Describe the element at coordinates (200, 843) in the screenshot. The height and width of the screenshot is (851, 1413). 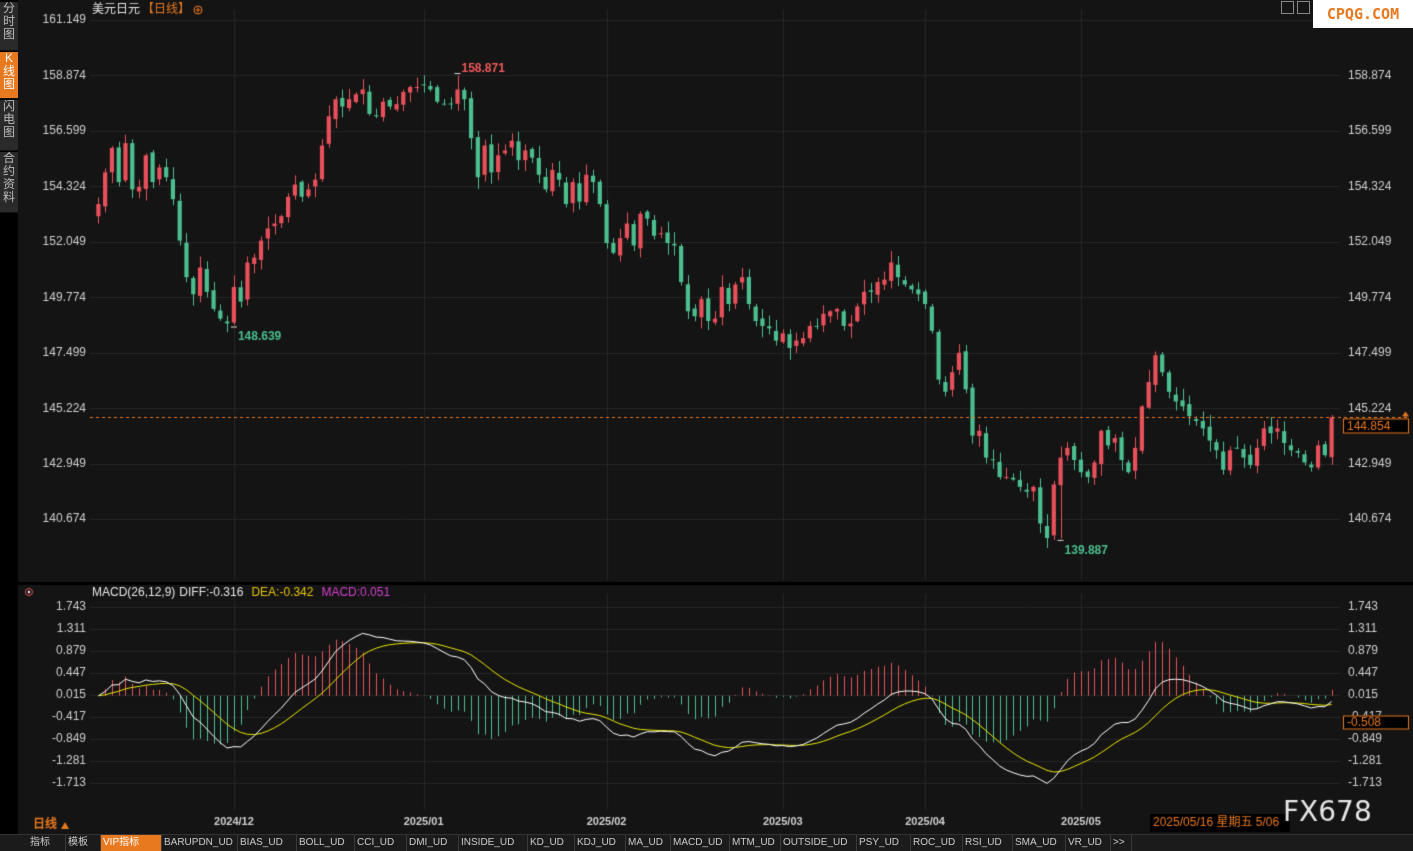
I see `indicator-tab-3: BARUPDN_UD` at that location.